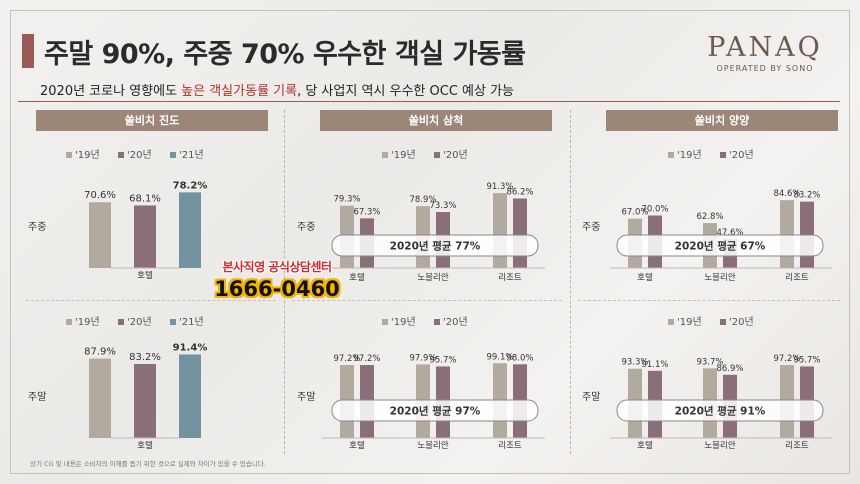  I want to click on logo-brand: PANAQ, so click(765, 47).